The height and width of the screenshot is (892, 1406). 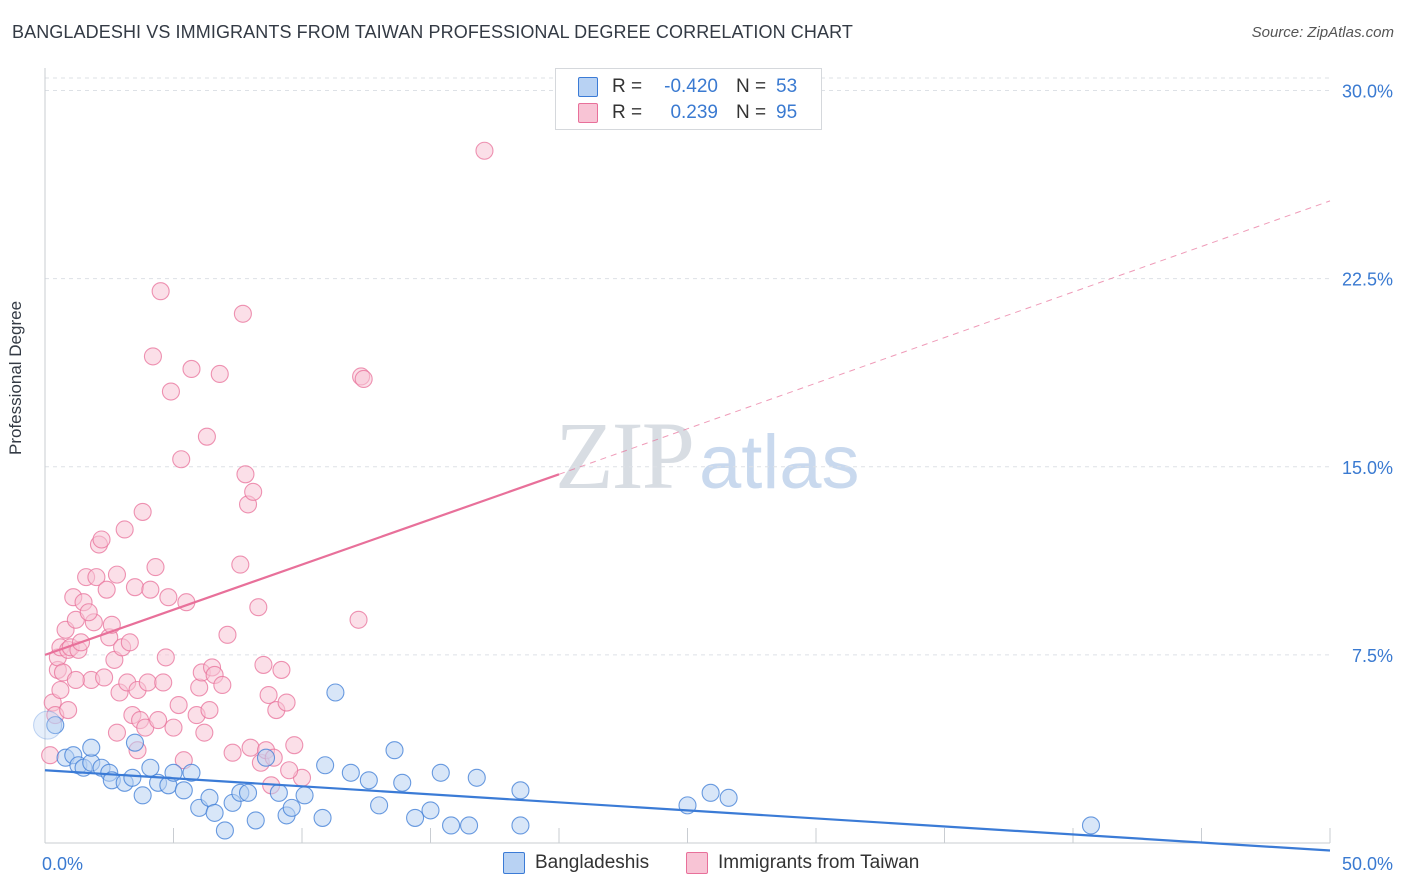 I want to click on trend-line-taiwan, so click(x=302, y=564).